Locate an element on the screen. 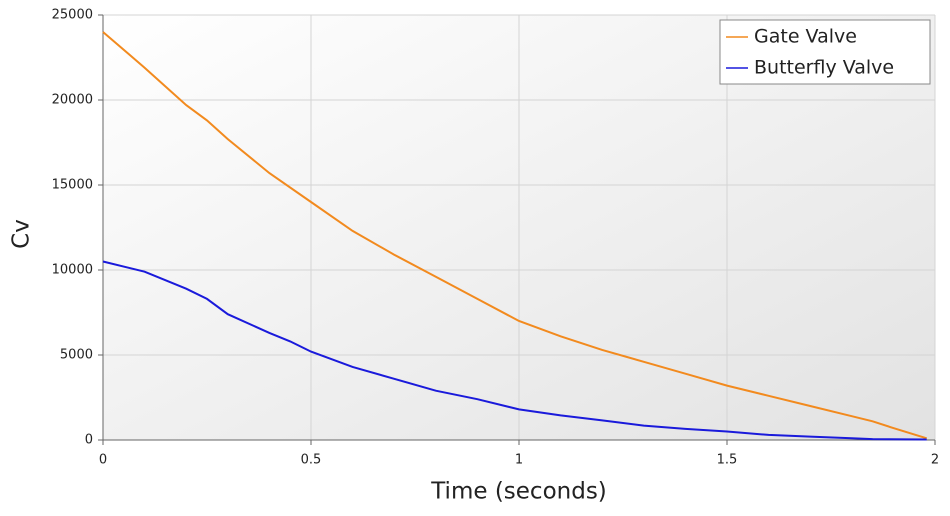 Image resolution: width=950 pixels, height=516 pixels. y-axis-title: Cv is located at coordinates (22, 234).